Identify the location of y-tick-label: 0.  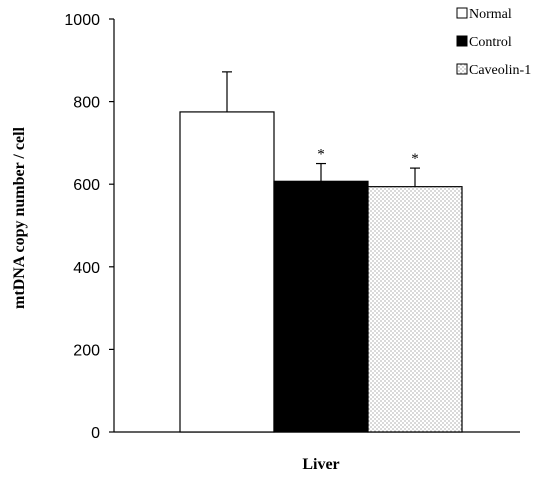
(95, 433).